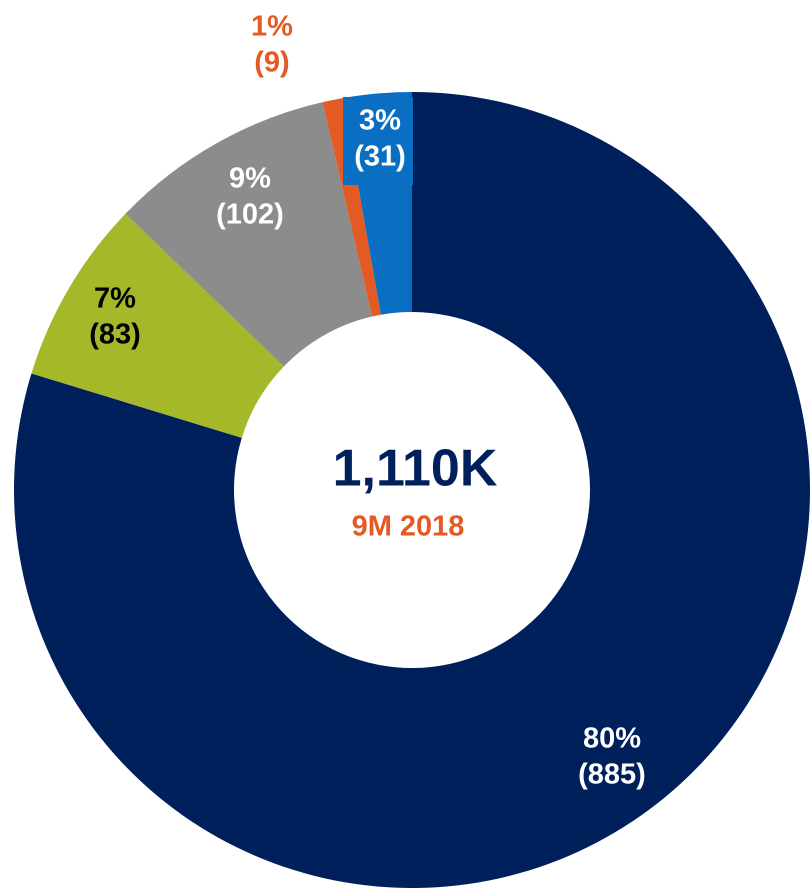 The image size is (810, 888). What do you see at coordinates (380, 157) in the screenshot?
I see `value-label: (31)` at bounding box center [380, 157].